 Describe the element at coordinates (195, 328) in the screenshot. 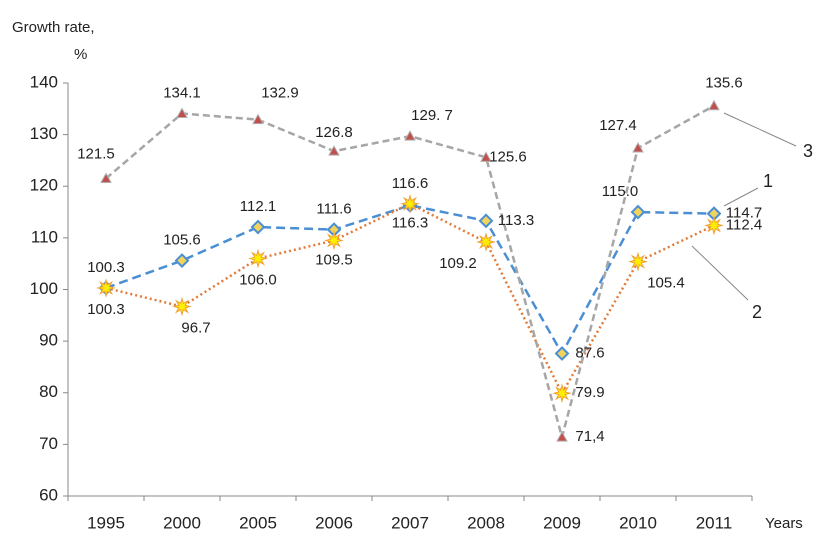

I see `data-label: 96.7` at that location.